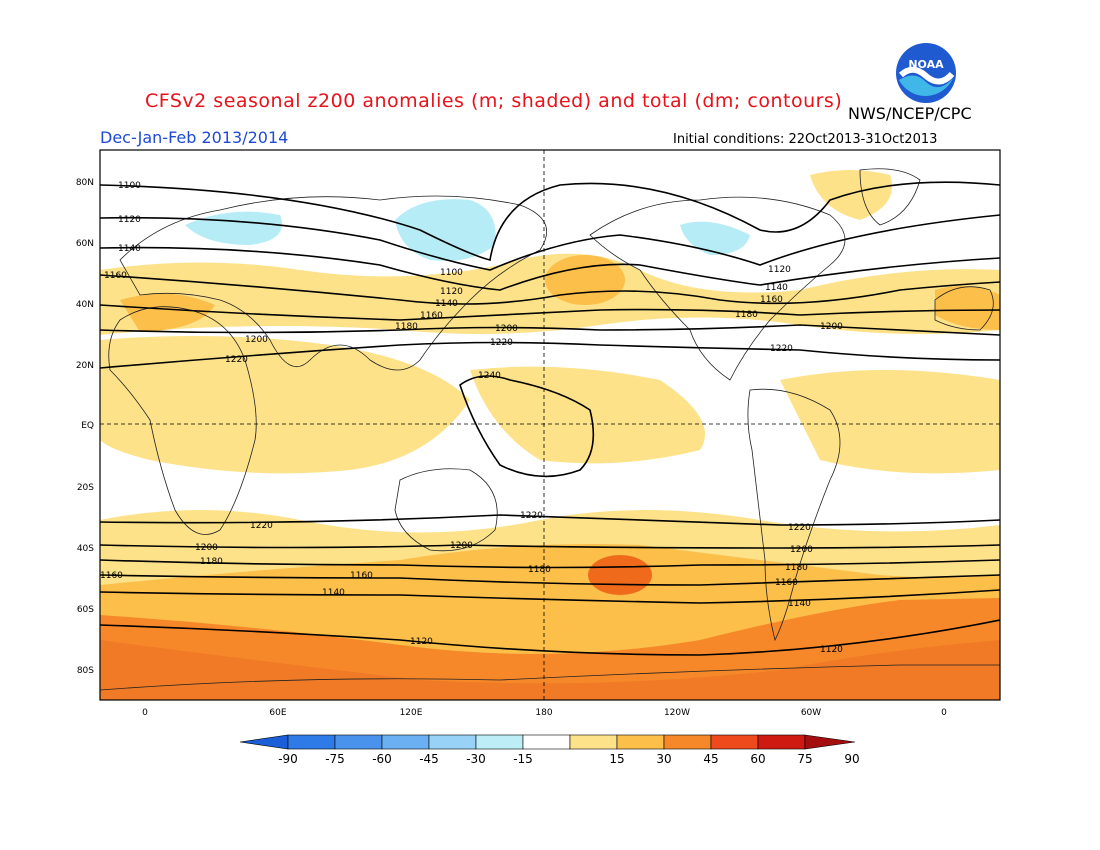 The width and height of the screenshot is (1100, 850). What do you see at coordinates (926, 73) in the screenshot?
I see `noaa-logo-icon: NOAA` at bounding box center [926, 73].